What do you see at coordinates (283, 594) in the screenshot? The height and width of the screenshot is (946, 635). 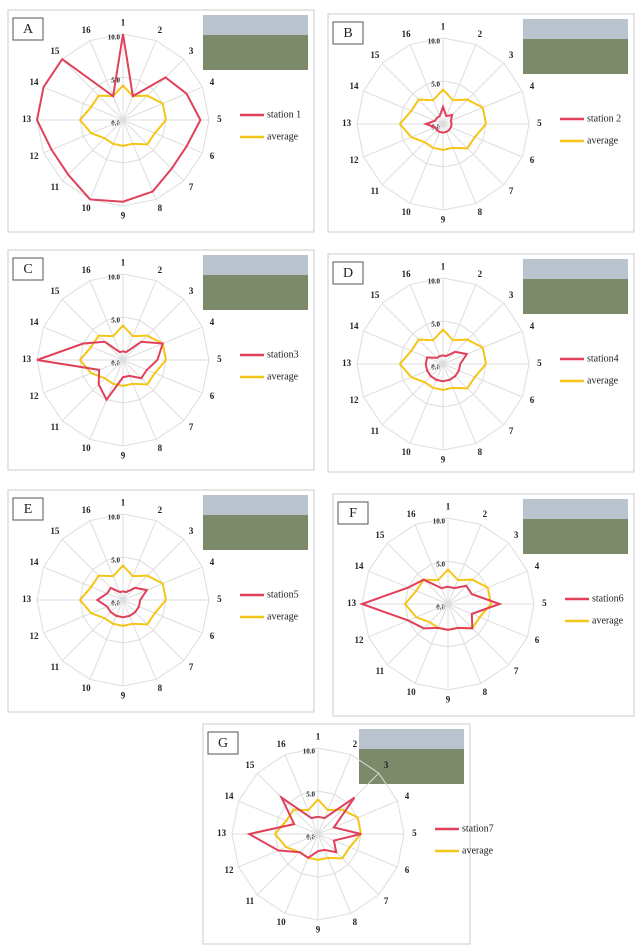 I see `legend-label: station5` at bounding box center [283, 594].